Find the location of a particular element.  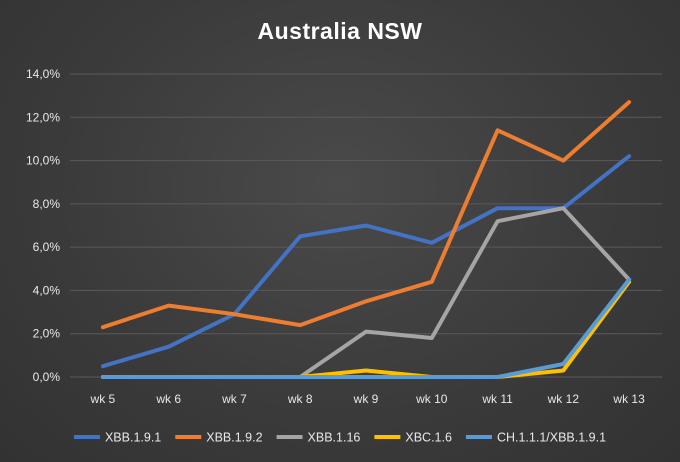

x-tick-label: wk 12 is located at coordinates (563, 399).